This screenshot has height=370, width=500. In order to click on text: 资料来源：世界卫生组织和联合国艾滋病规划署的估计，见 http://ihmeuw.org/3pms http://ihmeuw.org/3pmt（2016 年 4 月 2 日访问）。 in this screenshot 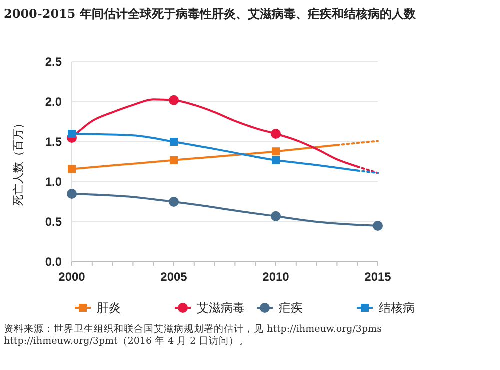, I will do `click(193, 336)`.